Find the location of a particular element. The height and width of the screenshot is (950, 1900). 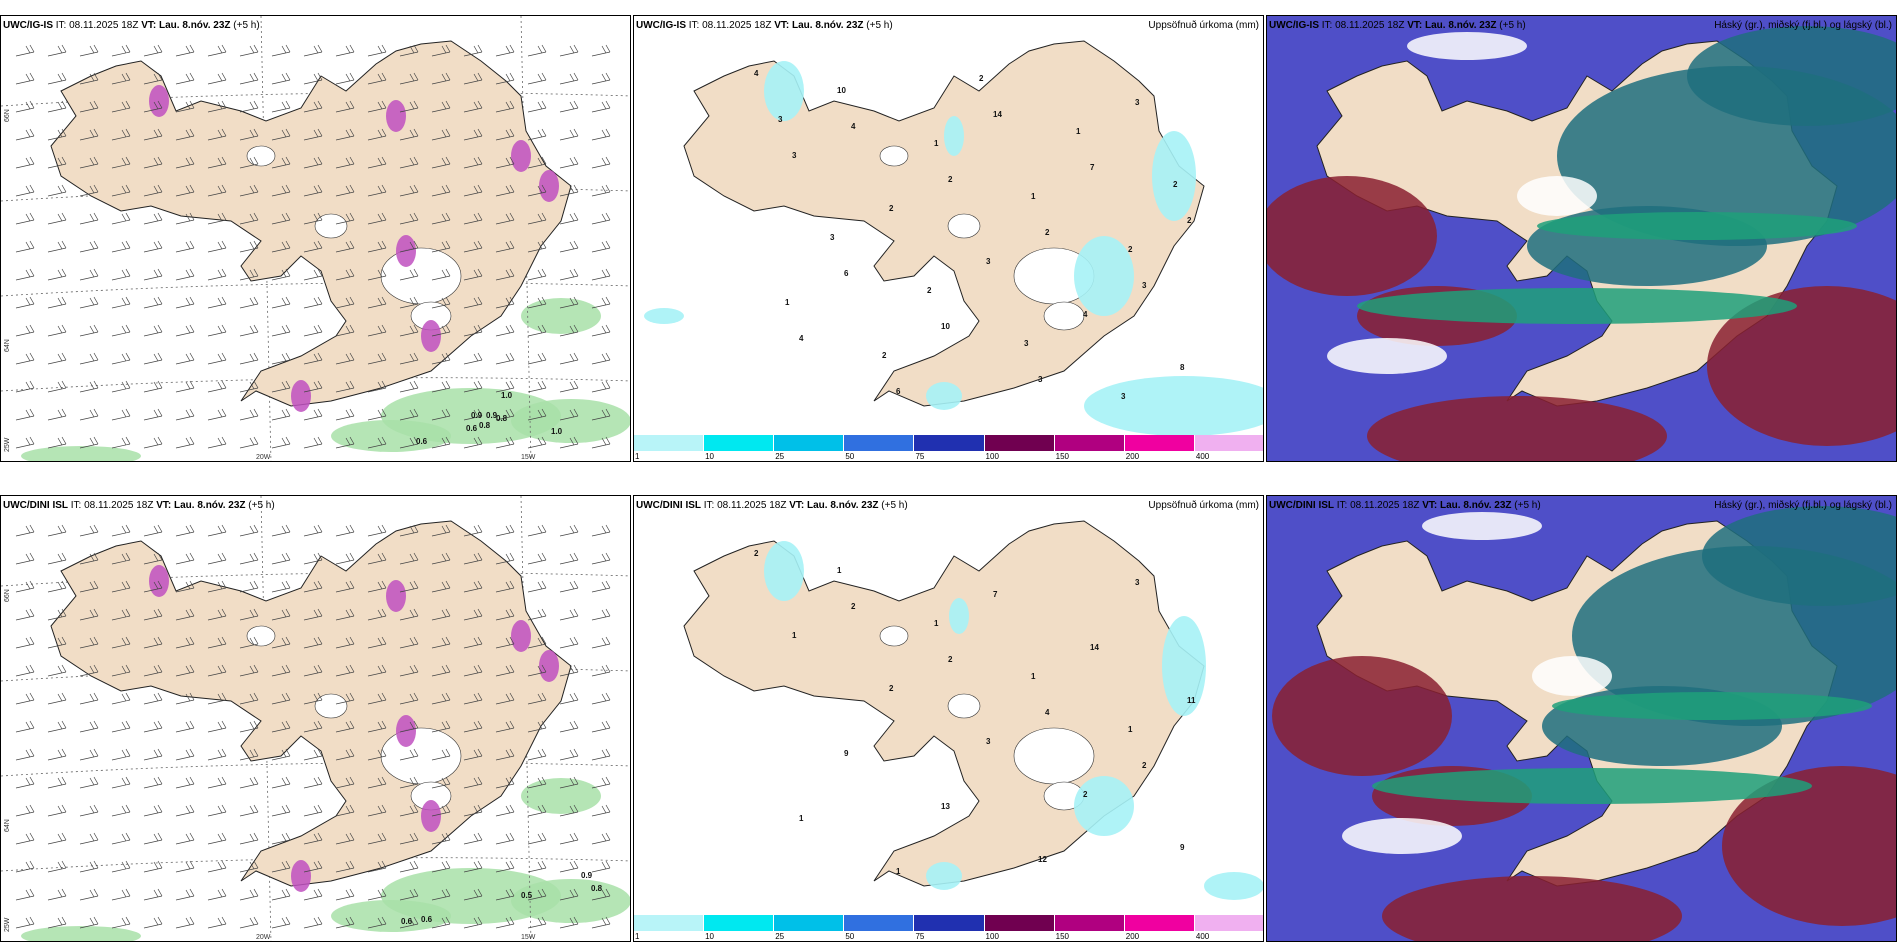

sea-precip-value: 0.5 is located at coordinates (527, 895).